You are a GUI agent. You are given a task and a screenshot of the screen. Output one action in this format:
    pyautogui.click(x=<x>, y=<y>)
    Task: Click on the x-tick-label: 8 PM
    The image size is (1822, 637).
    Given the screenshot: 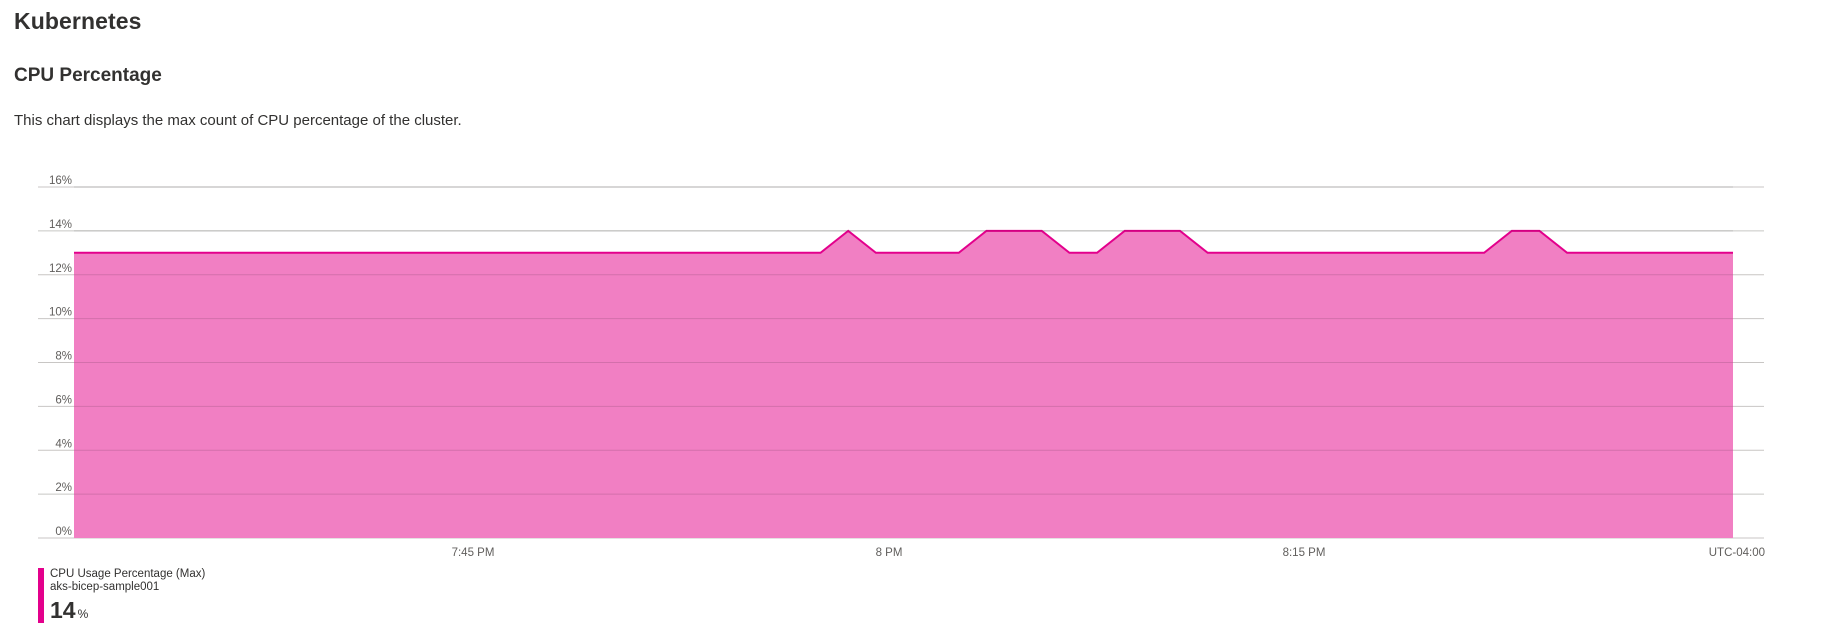 What is the action you would take?
    pyautogui.click(x=889, y=553)
    